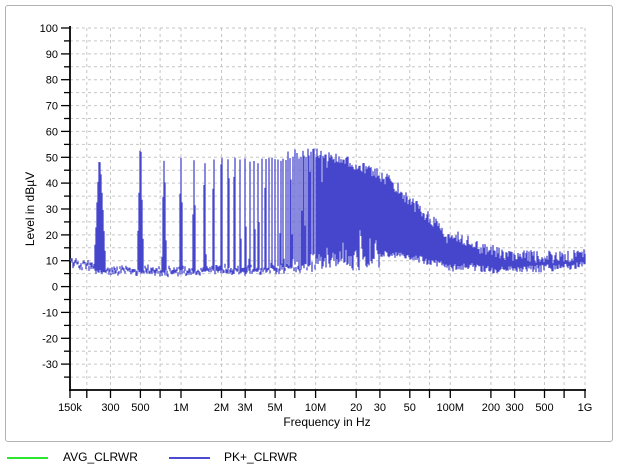  Describe the element at coordinates (52, 132) in the screenshot. I see `y-tick-label: 60` at that location.